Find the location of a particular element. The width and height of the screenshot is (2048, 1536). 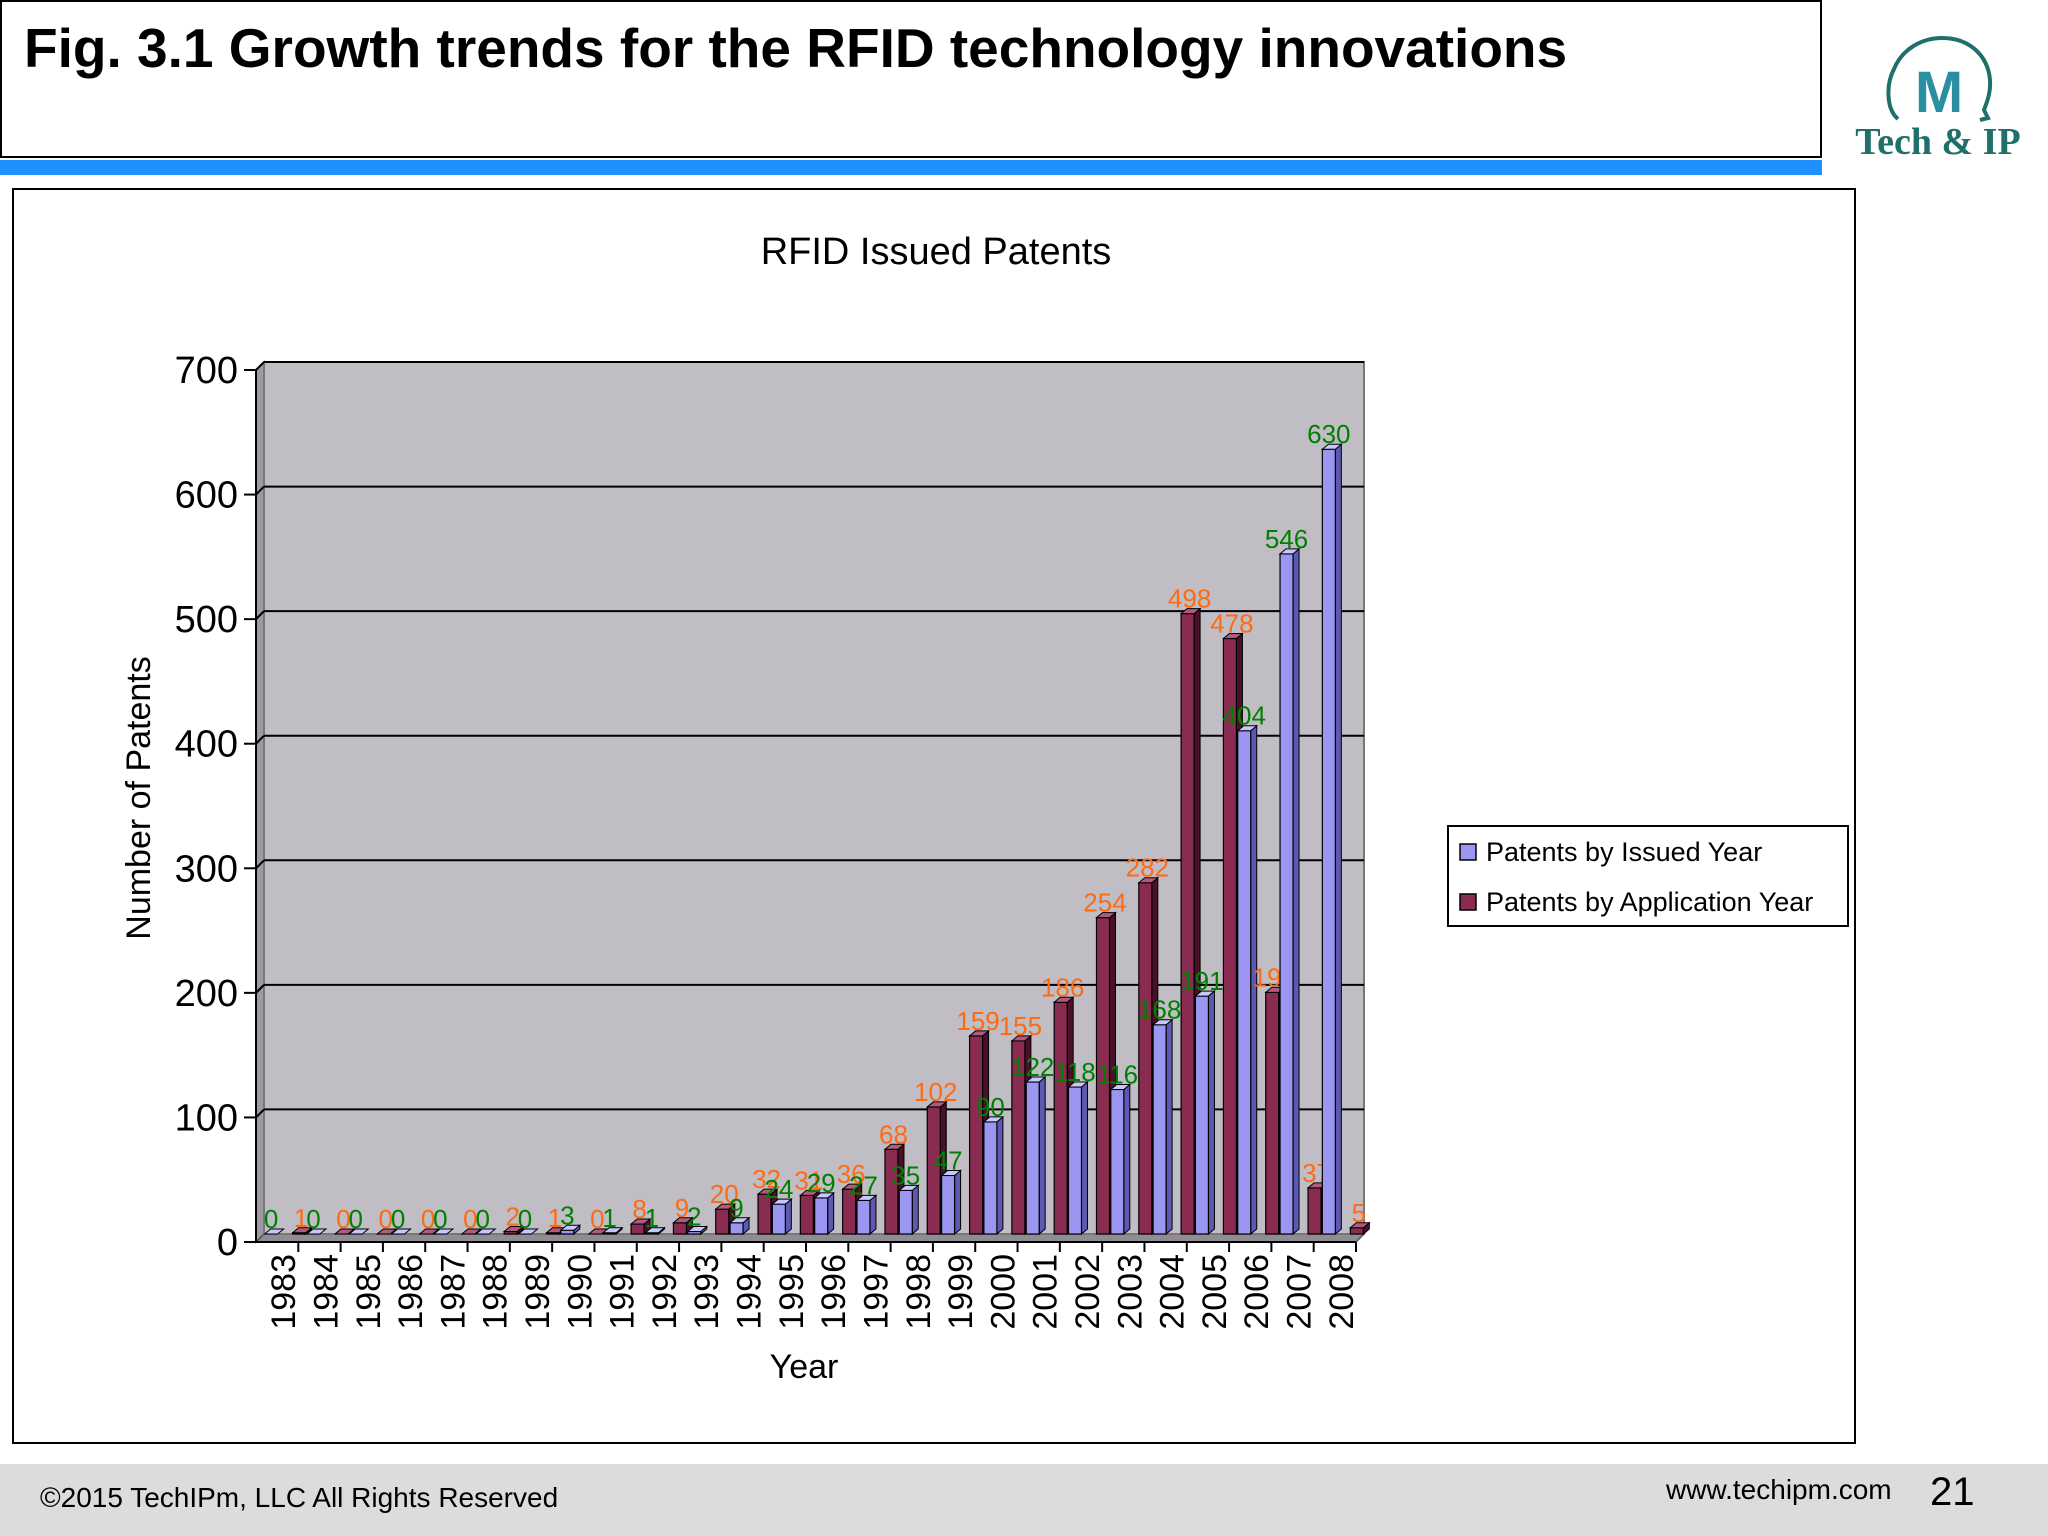

data-label-issued: 27 is located at coordinates (863, 1185).